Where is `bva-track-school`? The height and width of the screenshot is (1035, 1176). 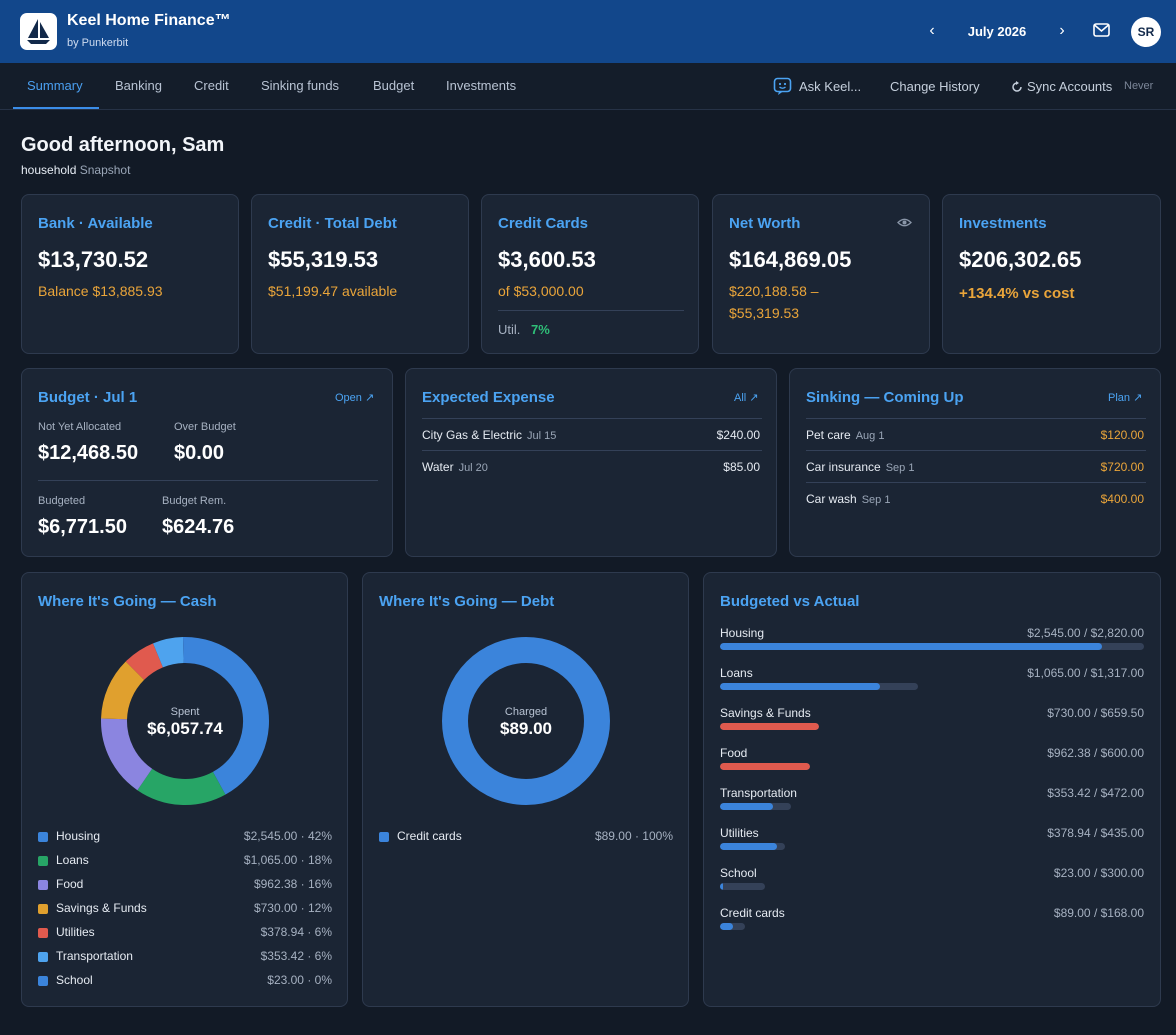
bva-track-school is located at coordinates (742, 886).